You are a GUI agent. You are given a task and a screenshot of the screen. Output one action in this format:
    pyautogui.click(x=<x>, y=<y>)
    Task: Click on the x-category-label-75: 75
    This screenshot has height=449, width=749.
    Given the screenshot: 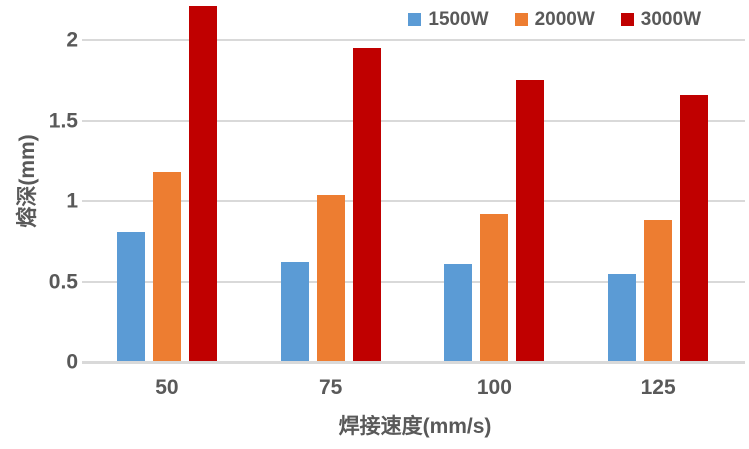 What is the action you would take?
    pyautogui.click(x=330, y=387)
    